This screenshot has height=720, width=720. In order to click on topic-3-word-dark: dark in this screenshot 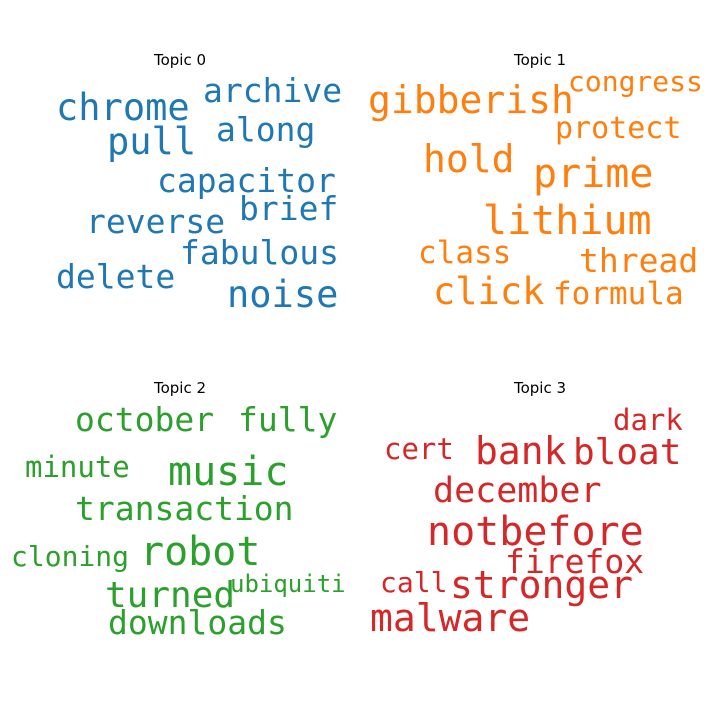, I will do `click(648, 420)`.